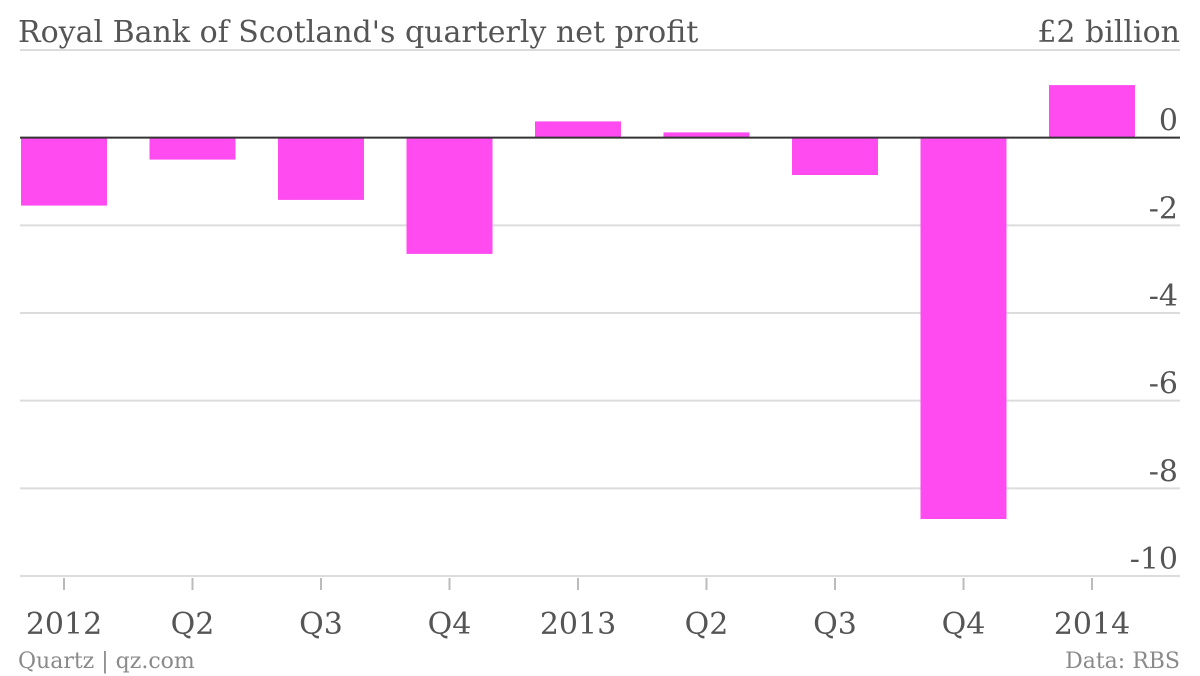  I want to click on x-tick-label: 2012, so click(64, 624).